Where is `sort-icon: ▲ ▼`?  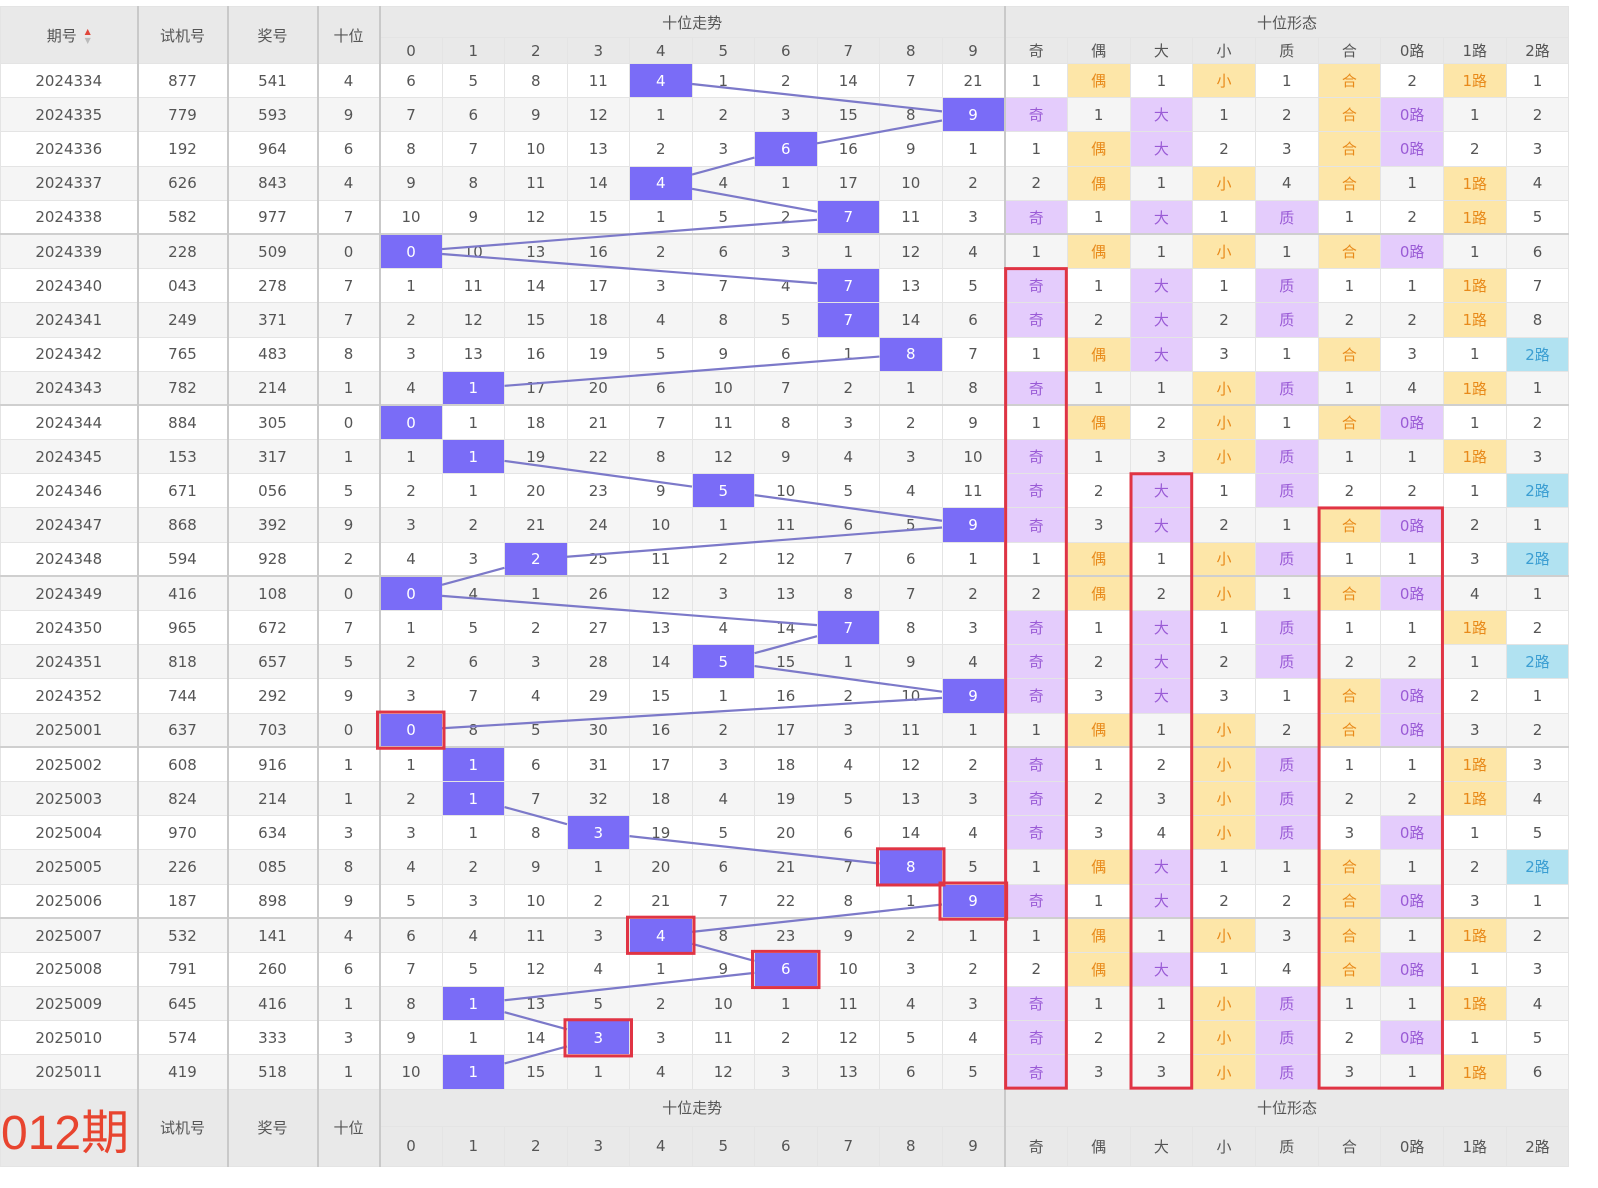 sort-icon: ▲ ▼ is located at coordinates (87, 36).